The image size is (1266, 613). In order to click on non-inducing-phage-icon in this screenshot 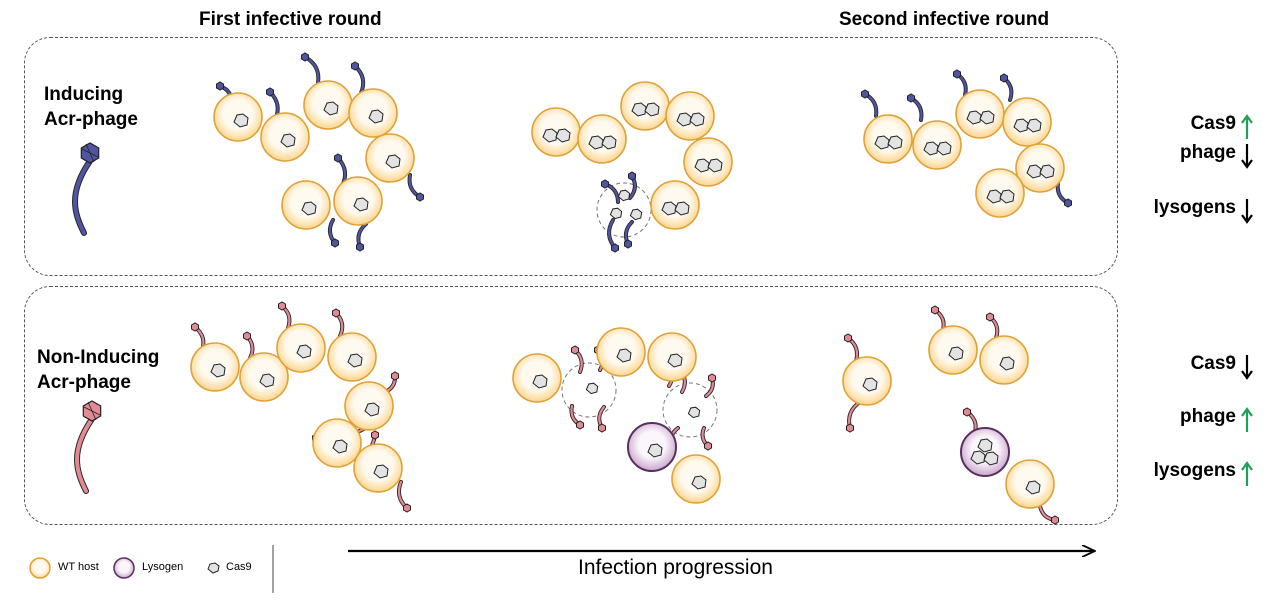, I will do `click(88, 447)`.